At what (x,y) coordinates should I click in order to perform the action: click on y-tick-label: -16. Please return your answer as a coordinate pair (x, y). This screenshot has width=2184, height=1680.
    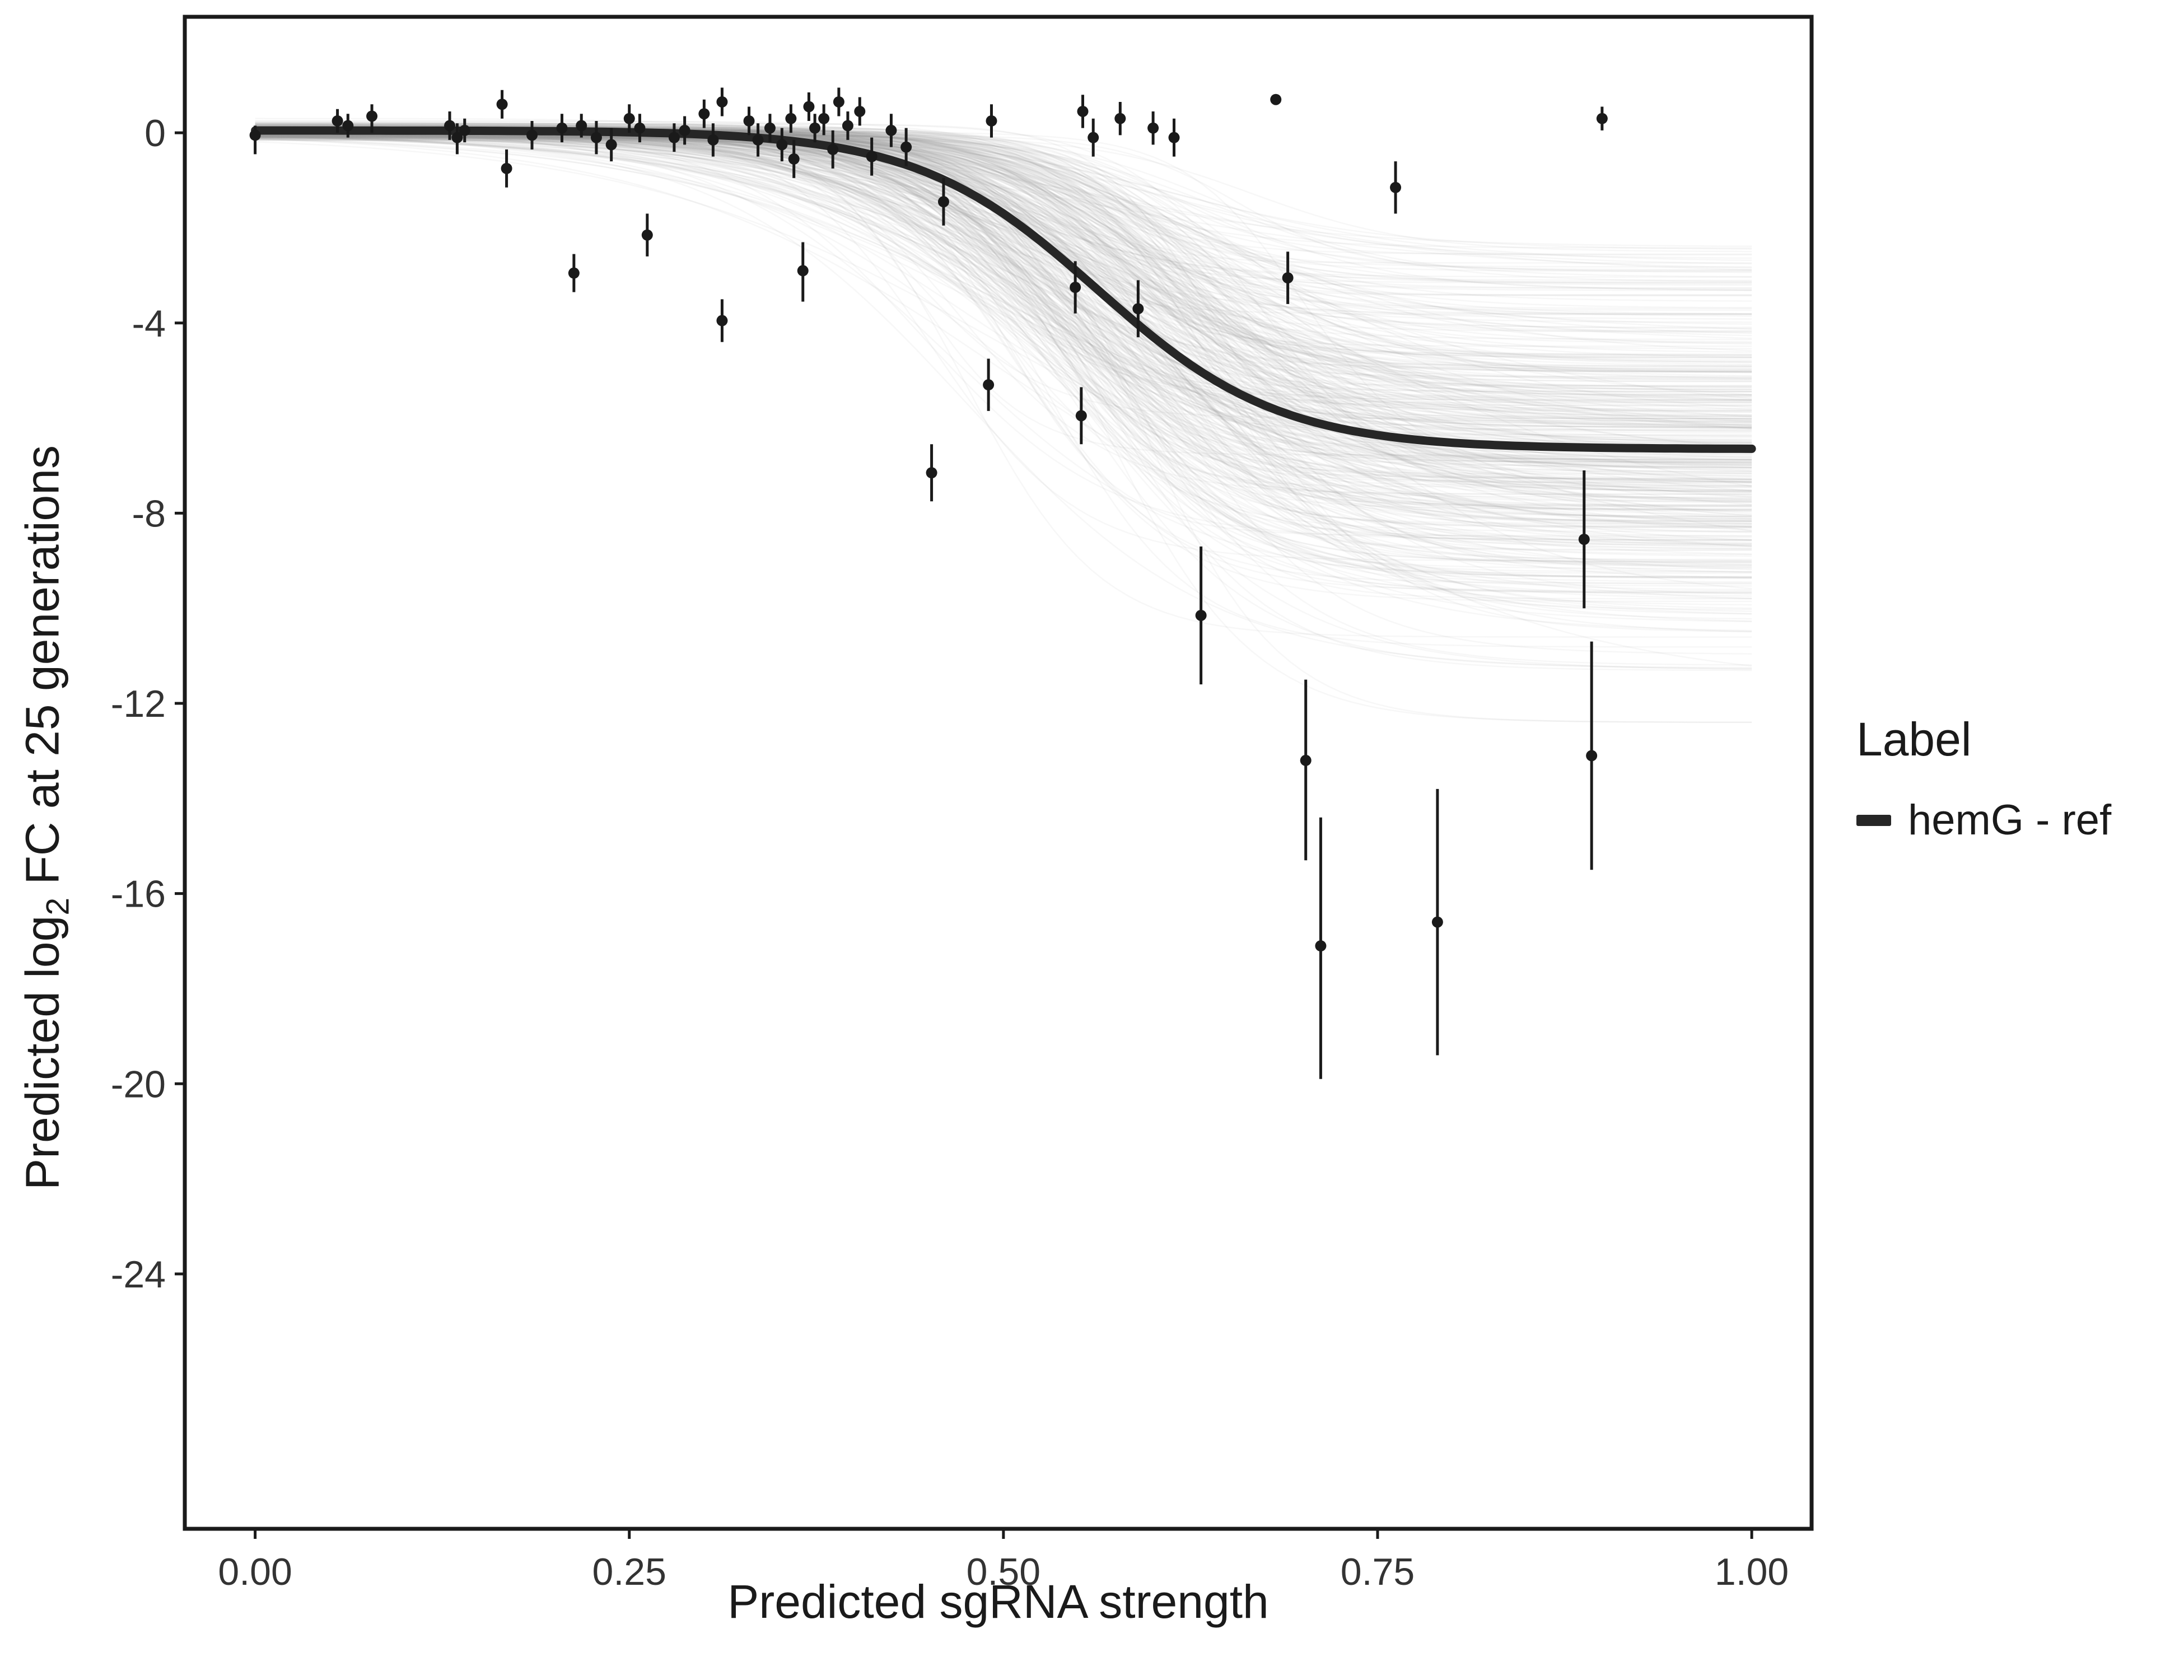
    Looking at the image, I should click on (139, 895).